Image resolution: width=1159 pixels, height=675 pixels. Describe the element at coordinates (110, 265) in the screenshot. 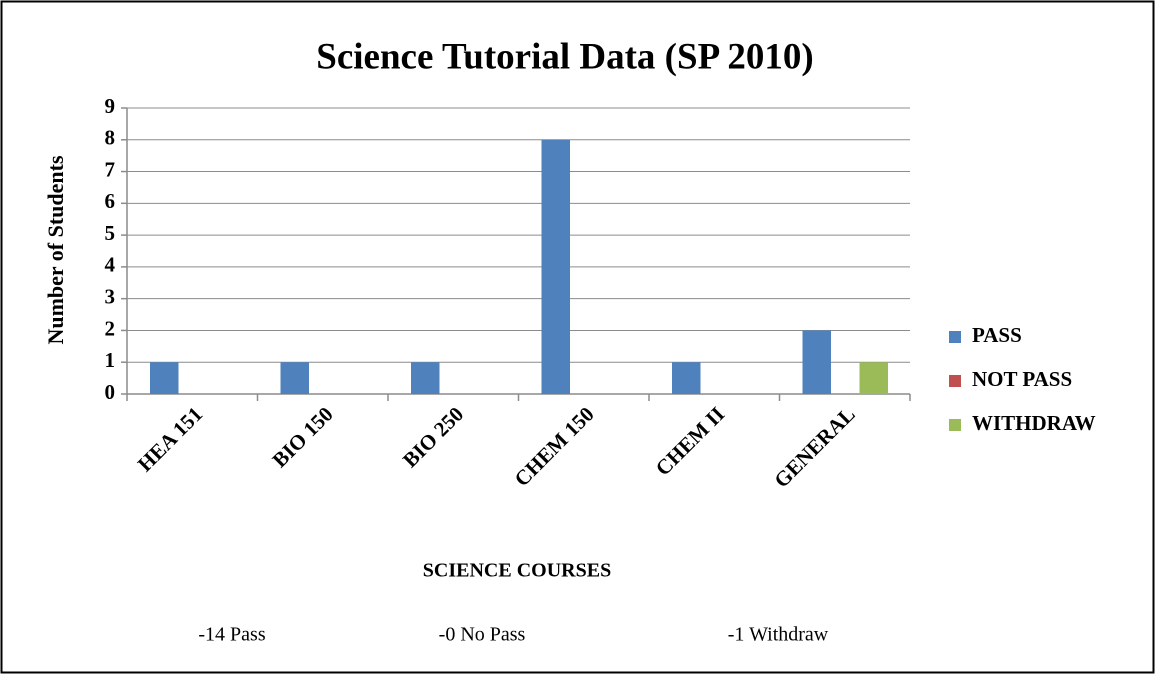

I see `y-tick-label: 4` at that location.